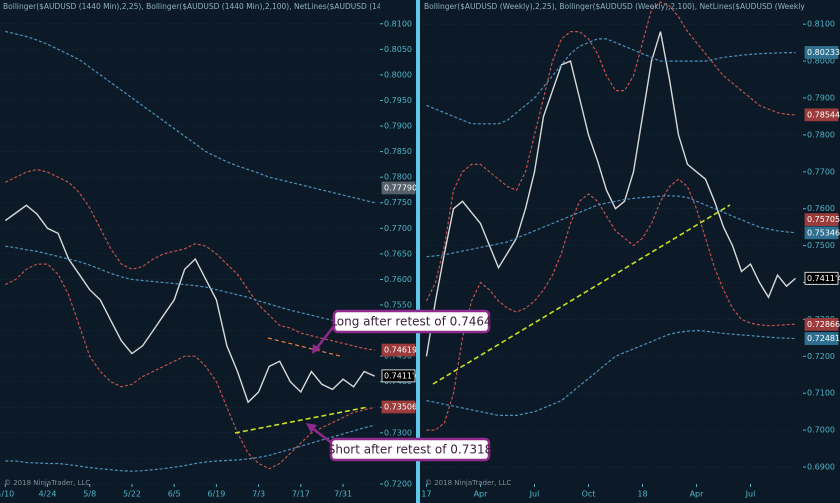 This screenshot has height=503, width=840. Describe the element at coordinates (398, 432) in the screenshot. I see `y-tick-label: 0.7300` at that location.